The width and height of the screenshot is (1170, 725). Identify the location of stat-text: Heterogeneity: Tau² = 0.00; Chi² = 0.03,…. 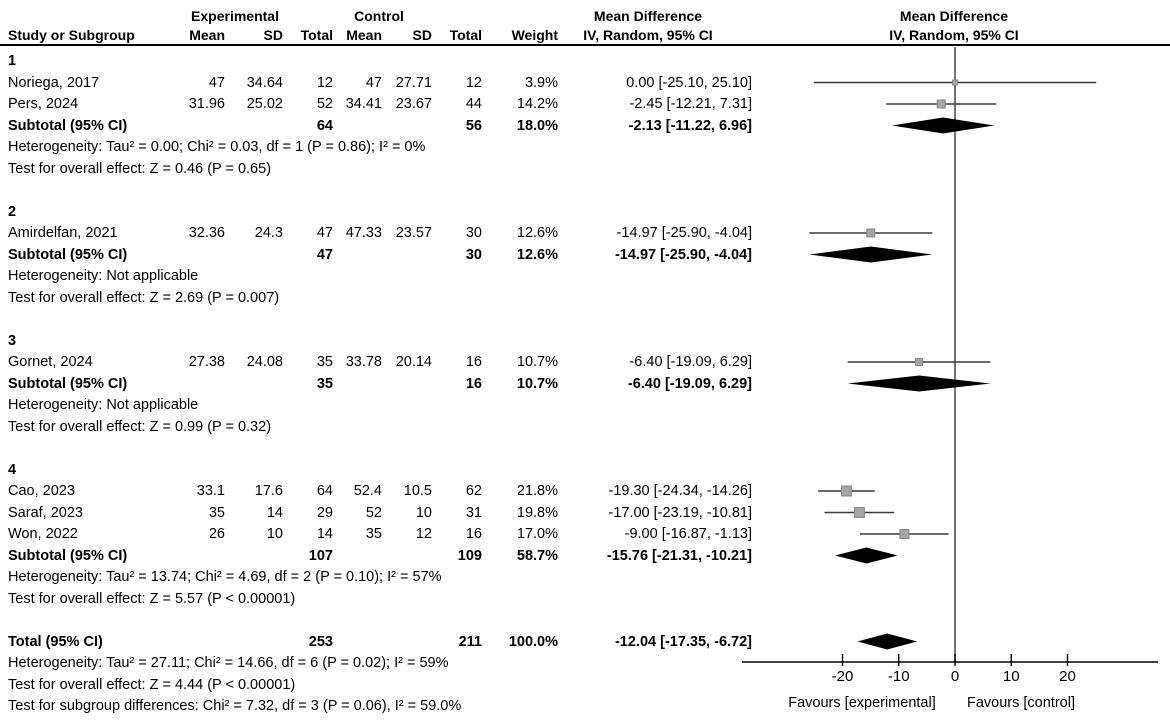
(217, 147).